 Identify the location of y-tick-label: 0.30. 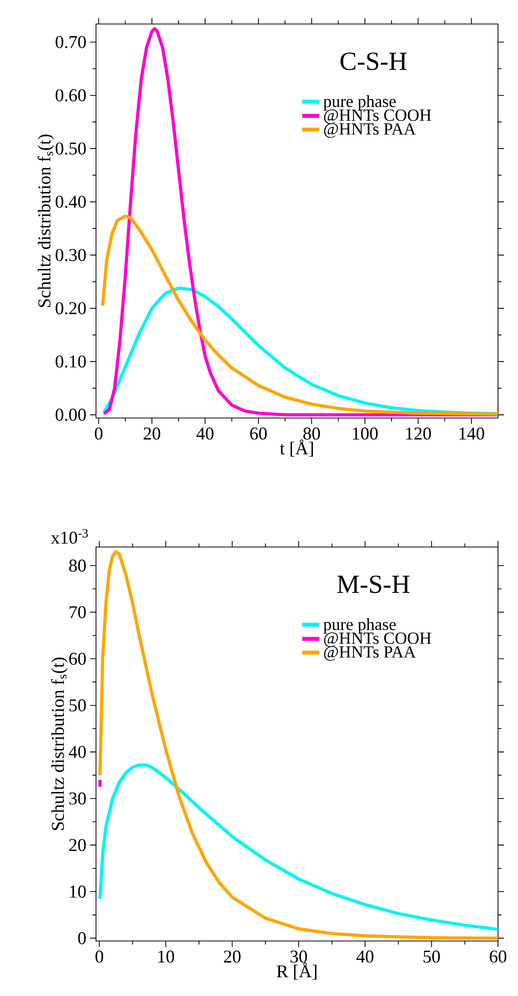
(71, 255).